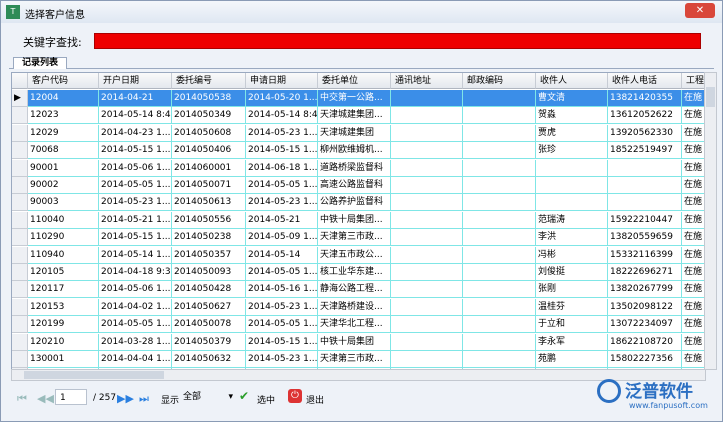 Image resolution: width=723 pixels, height=422 pixels. I want to click on row-cell: 2014050349, so click(209, 116).